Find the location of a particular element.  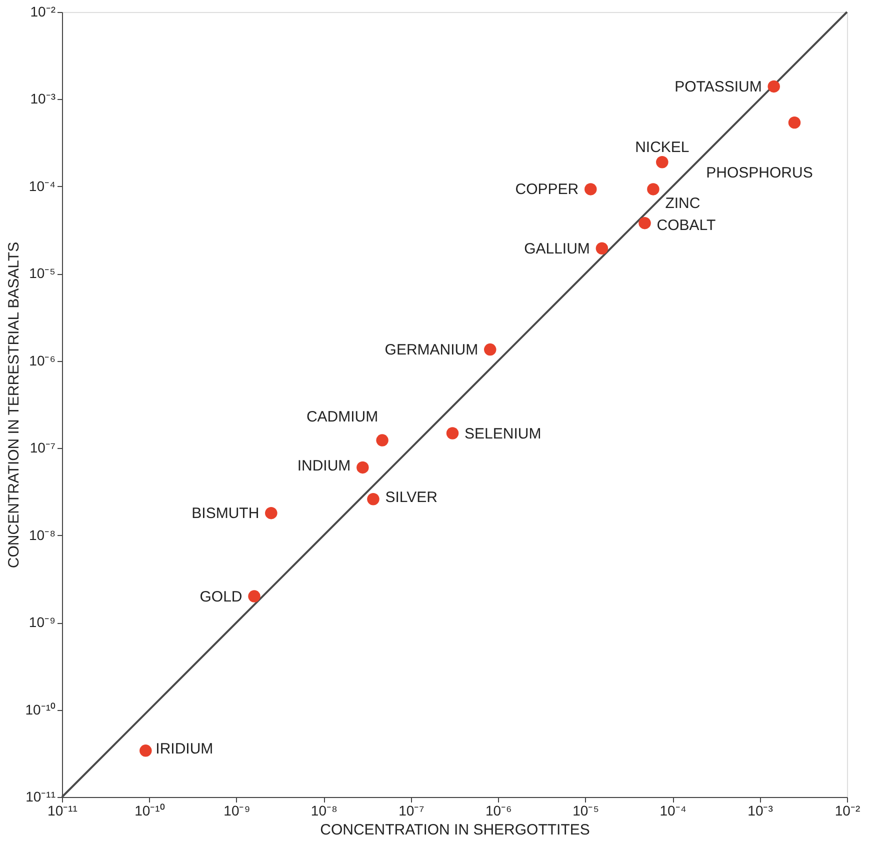

y-tick-label: 10⁻⁵ is located at coordinates (42, 273).